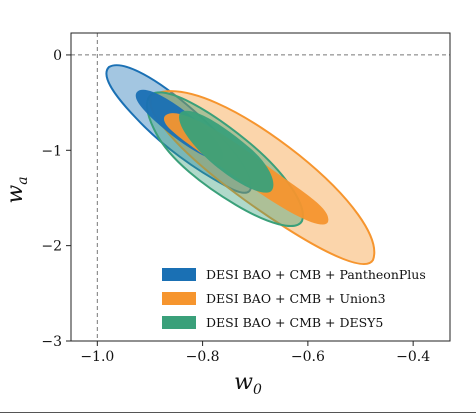 This screenshot has height=418, width=476. What do you see at coordinates (17, 189) in the screenshot?
I see `y-axis-label: wa` at bounding box center [17, 189].